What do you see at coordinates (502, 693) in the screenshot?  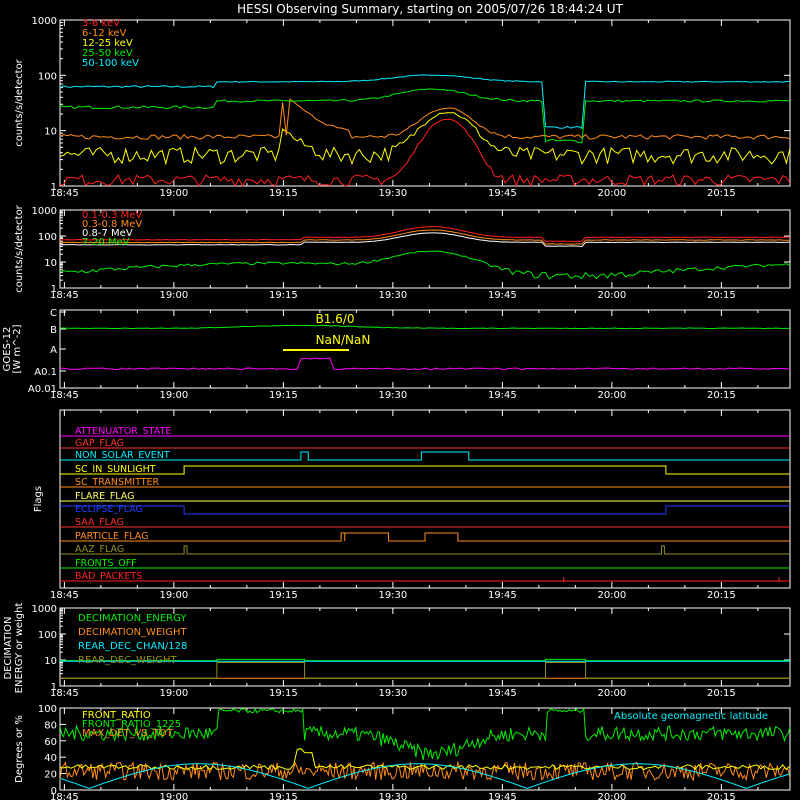 I see `panel5-xtick-label: 19:45` at bounding box center [502, 693].